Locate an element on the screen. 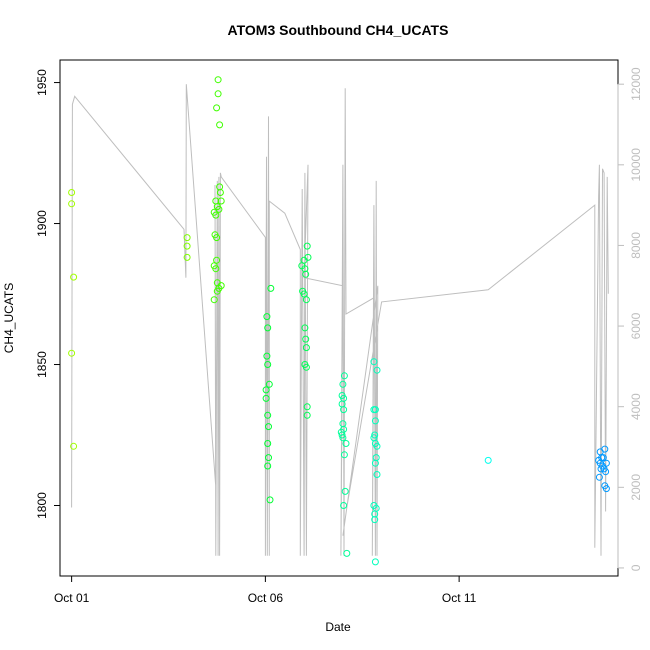 The image size is (650, 650). altitude-tick-label: 6000 is located at coordinates (636, 325).